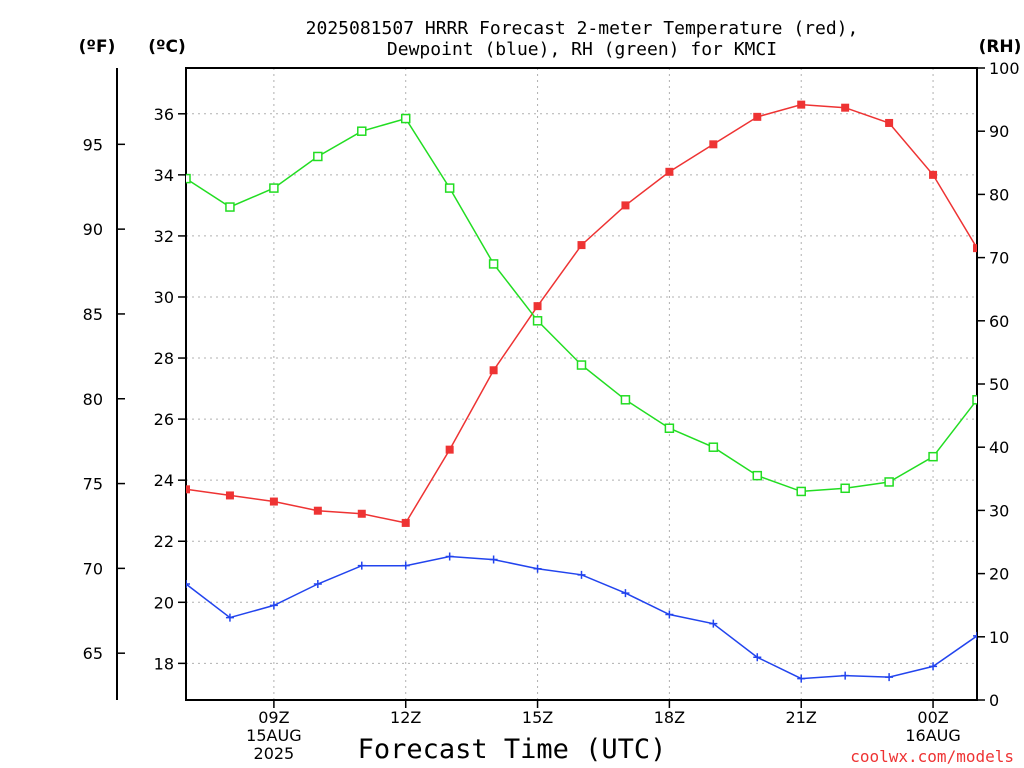 The image size is (1024, 768). I want to click on fahrenheit-tick-label: 95, so click(93, 144).